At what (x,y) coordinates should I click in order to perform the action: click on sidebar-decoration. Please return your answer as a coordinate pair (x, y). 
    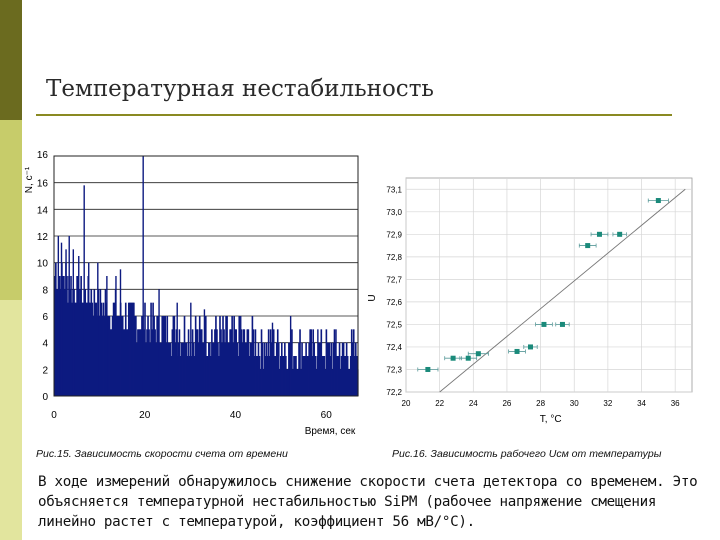
    Looking at the image, I should click on (11, 270).